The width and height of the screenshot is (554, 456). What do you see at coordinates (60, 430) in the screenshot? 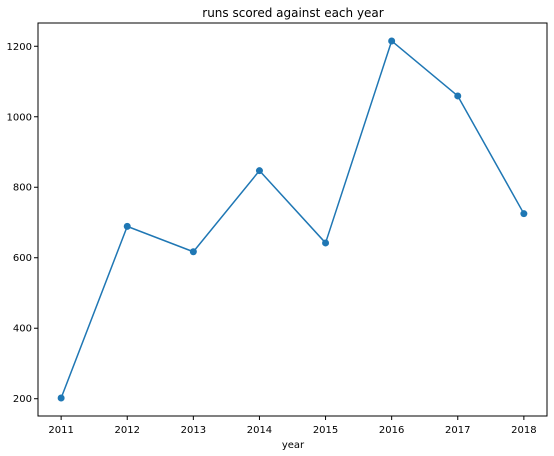
I see `x-tick-label: 2011` at bounding box center [60, 430].